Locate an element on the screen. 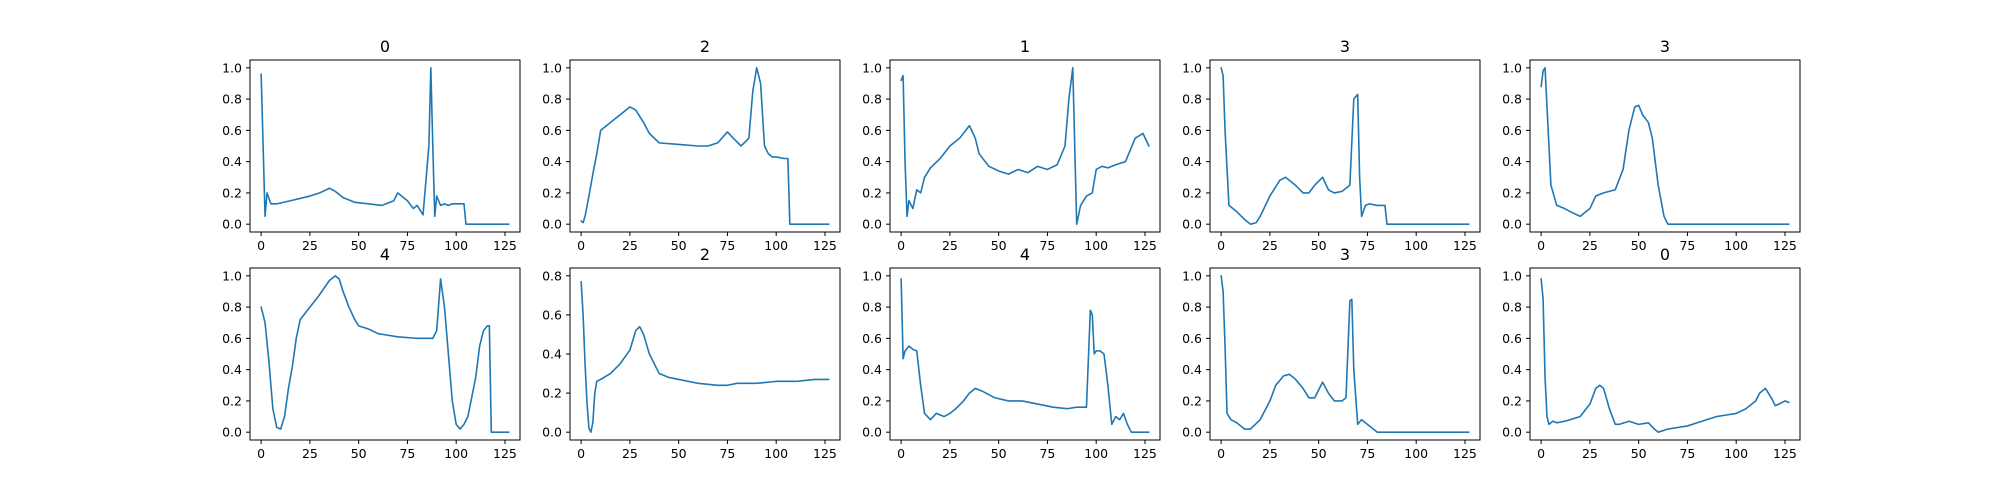 This screenshot has width=2000, height=500. panel-title: 1 is located at coordinates (1025, 46).